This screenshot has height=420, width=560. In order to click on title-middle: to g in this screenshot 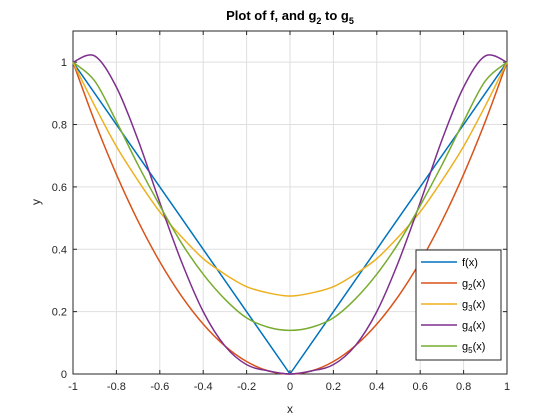, I will do `click(334, 15)`.